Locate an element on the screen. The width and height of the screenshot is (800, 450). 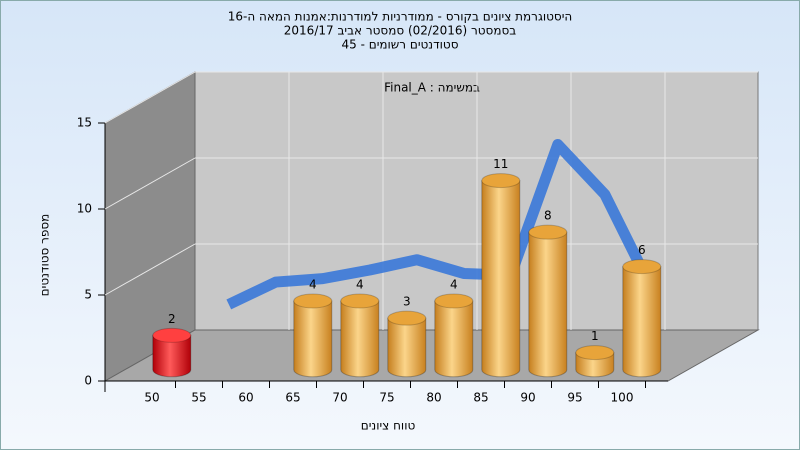
data-label: 2 is located at coordinates (172, 319).